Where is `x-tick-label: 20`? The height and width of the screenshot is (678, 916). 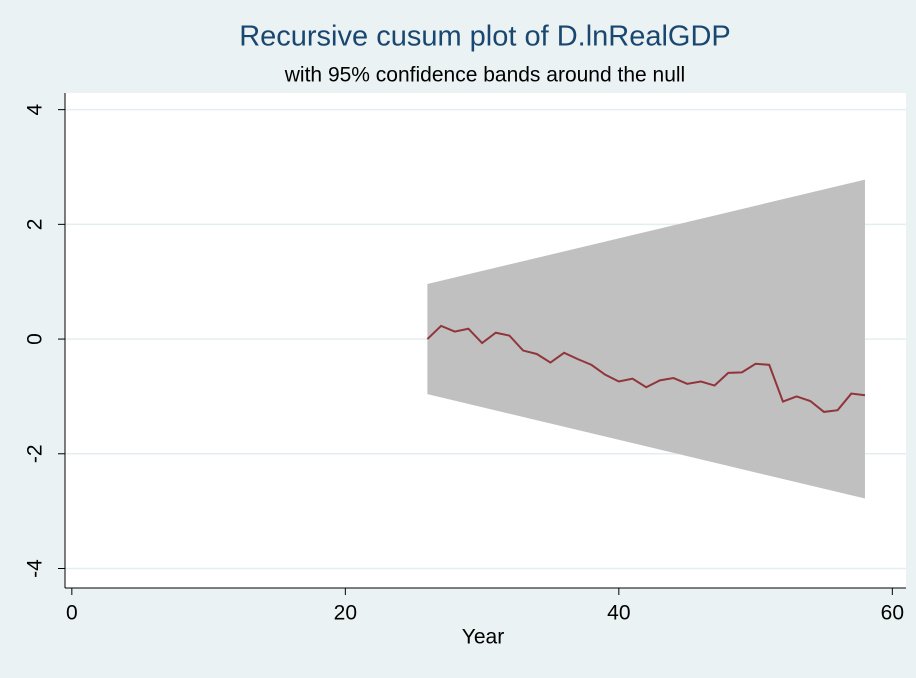 x-tick-label: 20 is located at coordinates (345, 613).